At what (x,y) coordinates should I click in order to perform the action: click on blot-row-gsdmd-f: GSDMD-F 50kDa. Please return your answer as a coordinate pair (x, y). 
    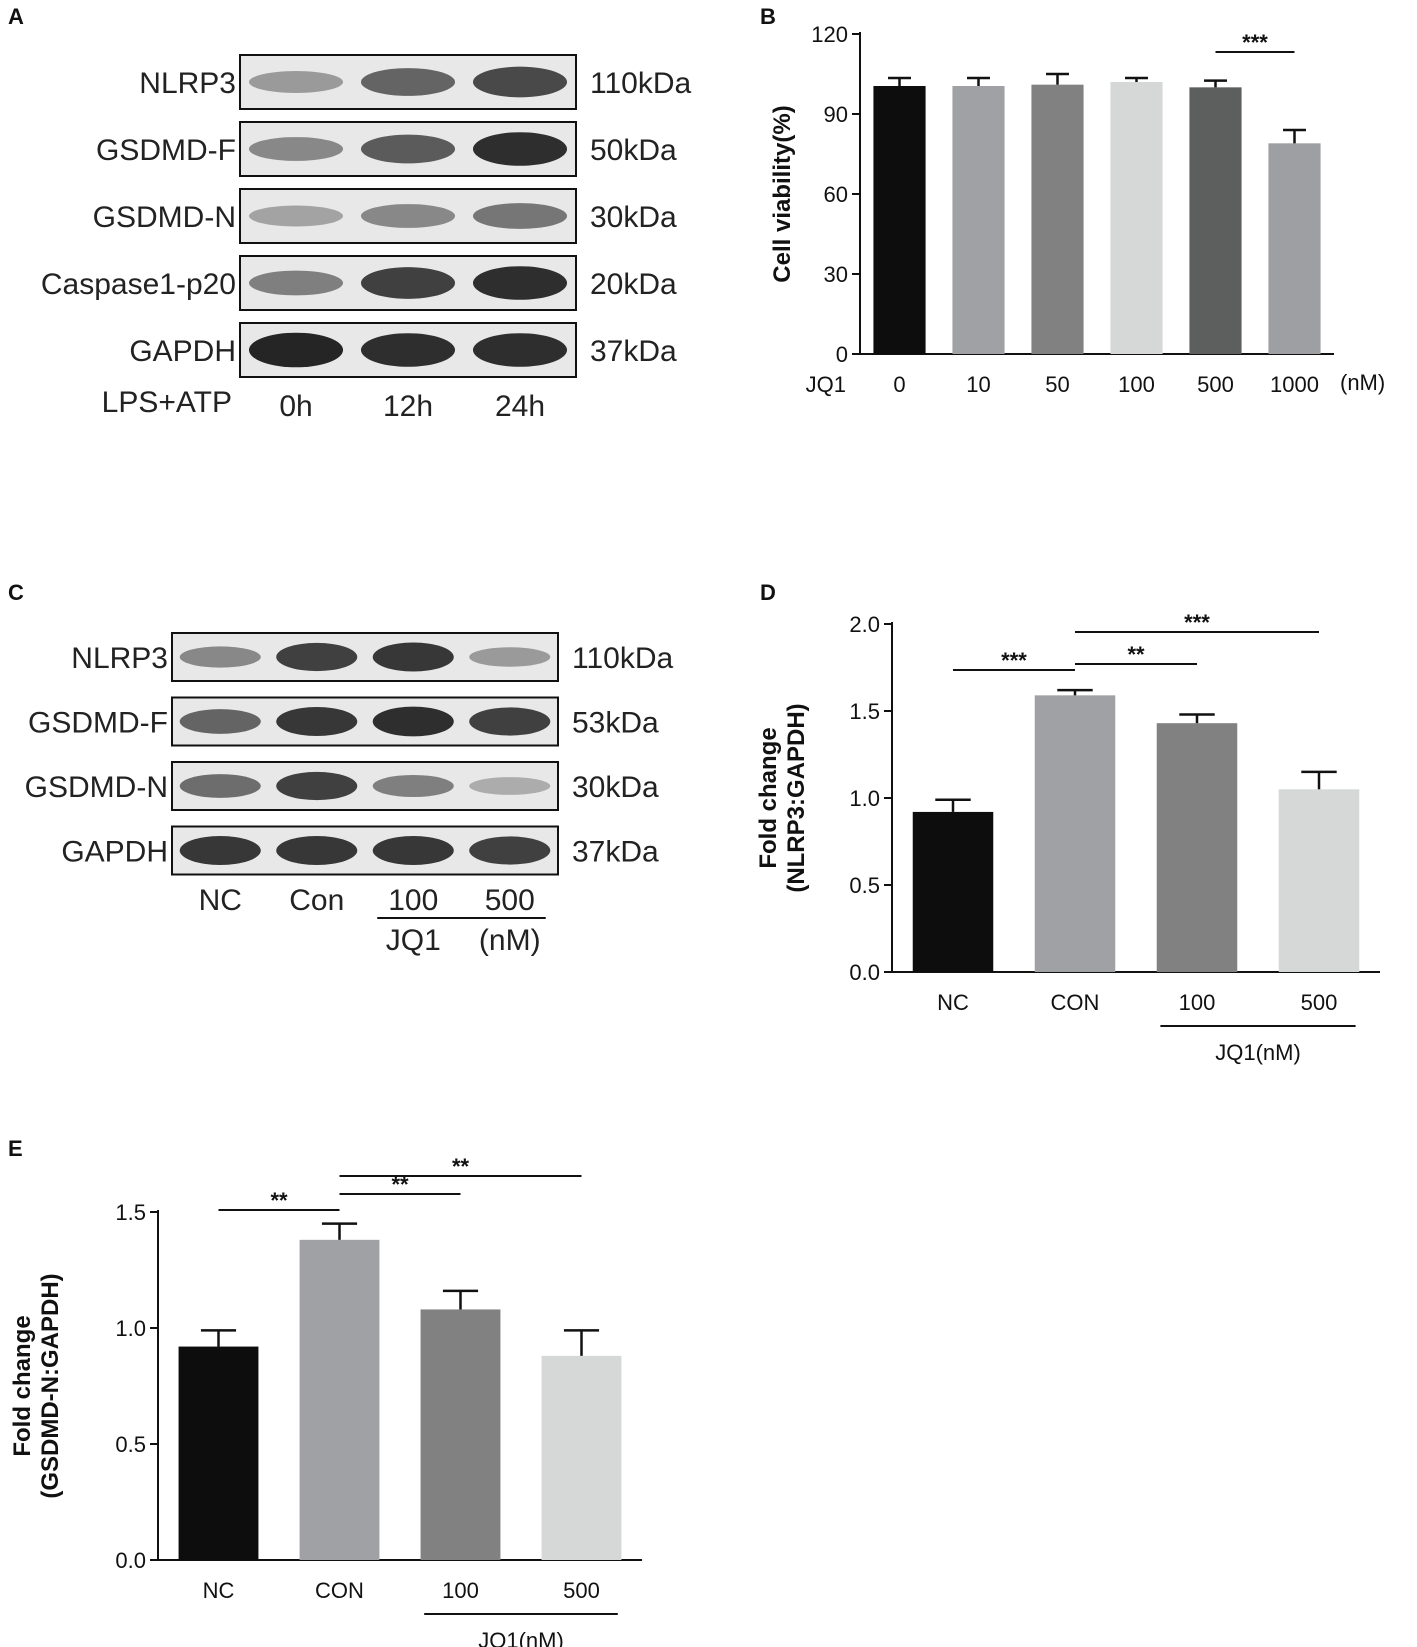
    Looking at the image, I should click on (386, 149).